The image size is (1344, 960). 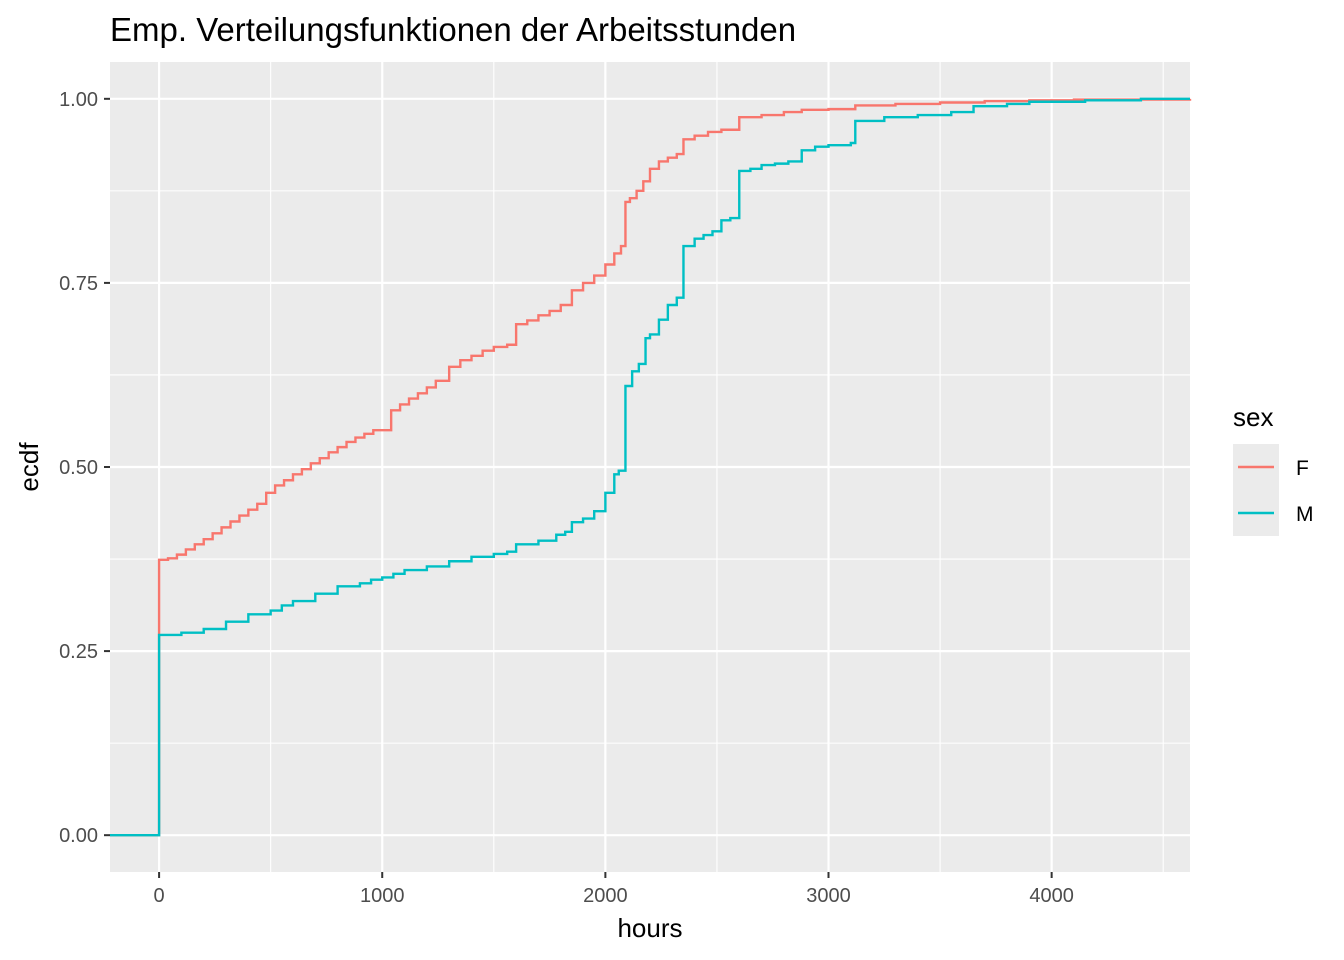 What do you see at coordinates (1256, 490) in the screenshot?
I see `legend-key-background` at bounding box center [1256, 490].